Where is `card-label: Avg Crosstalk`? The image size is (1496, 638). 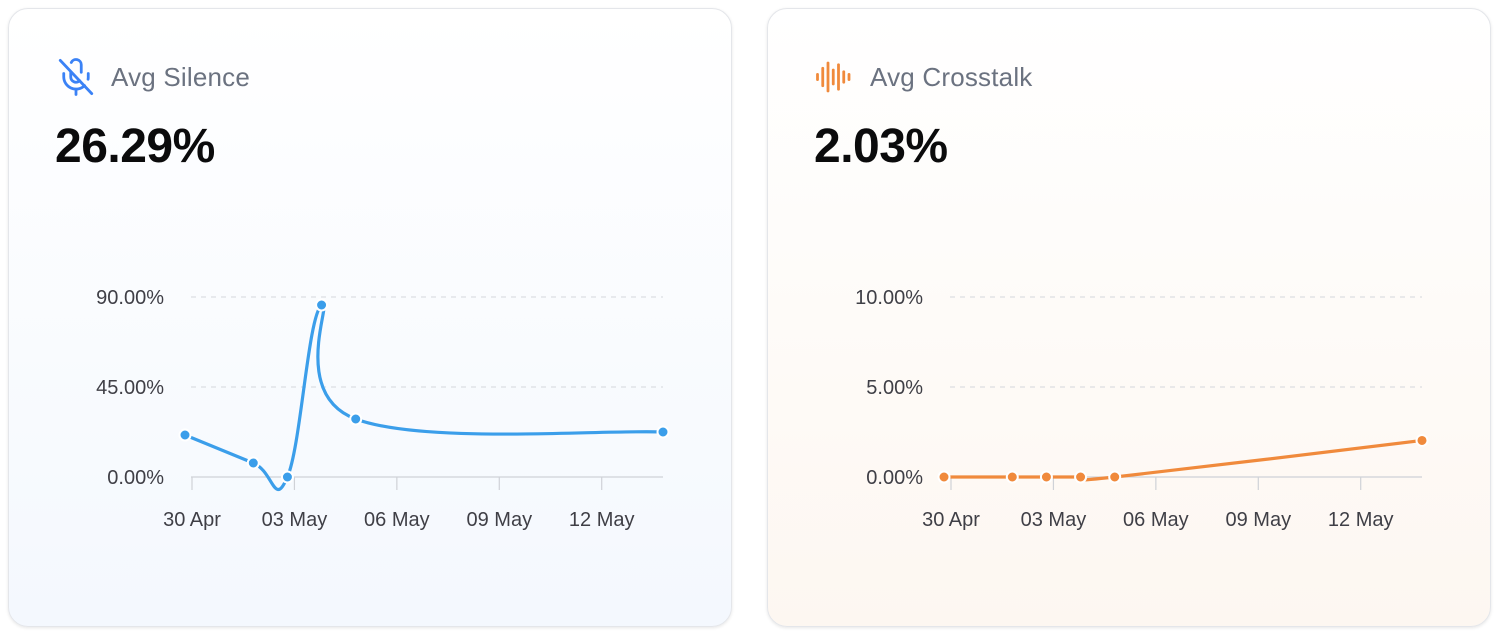
card-label: Avg Crosstalk is located at coordinates (951, 76).